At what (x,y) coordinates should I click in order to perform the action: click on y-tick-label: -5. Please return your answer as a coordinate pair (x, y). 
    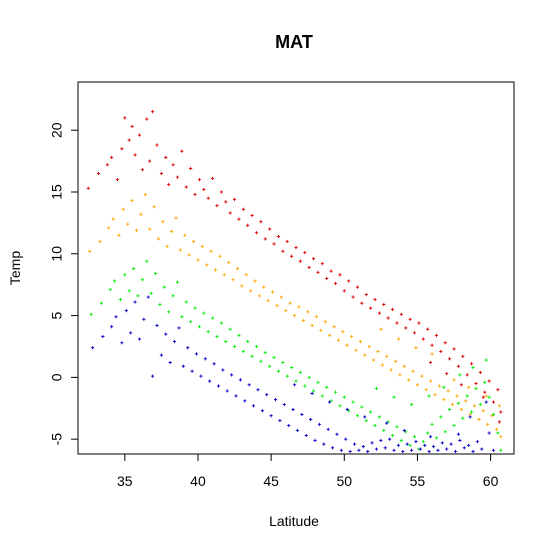
    Looking at the image, I should click on (57, 439).